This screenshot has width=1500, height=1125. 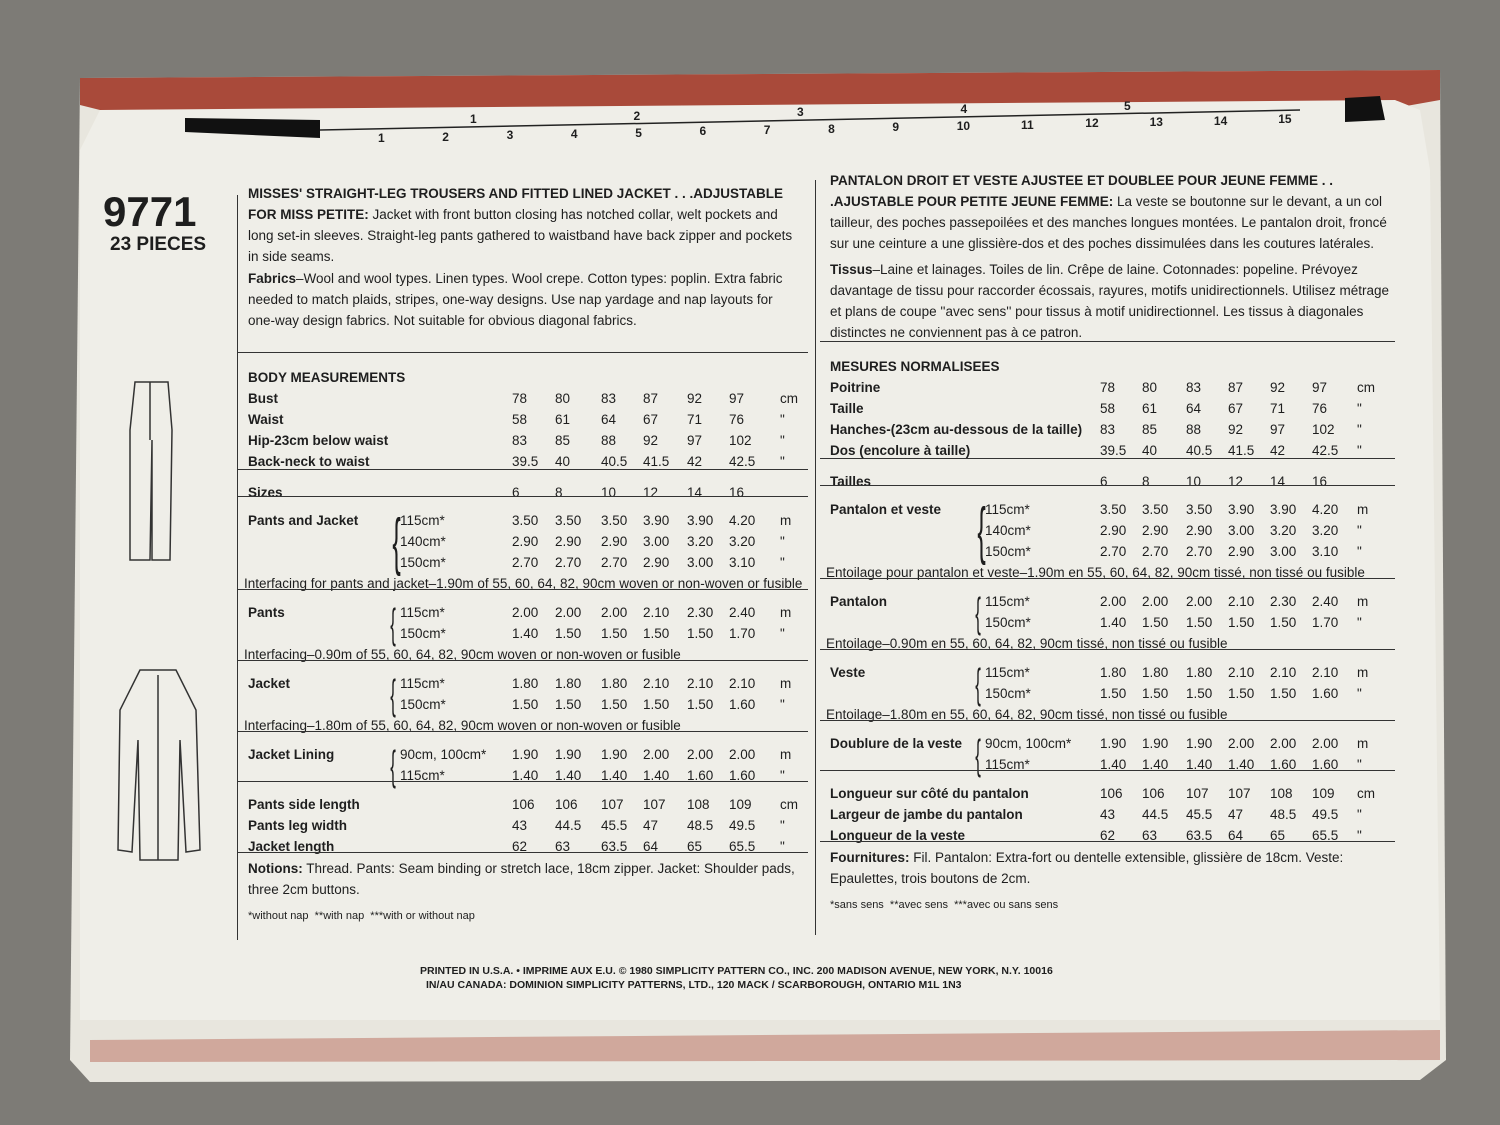 I want to click on row-label: Dos (encolure à taille), so click(x=900, y=450).